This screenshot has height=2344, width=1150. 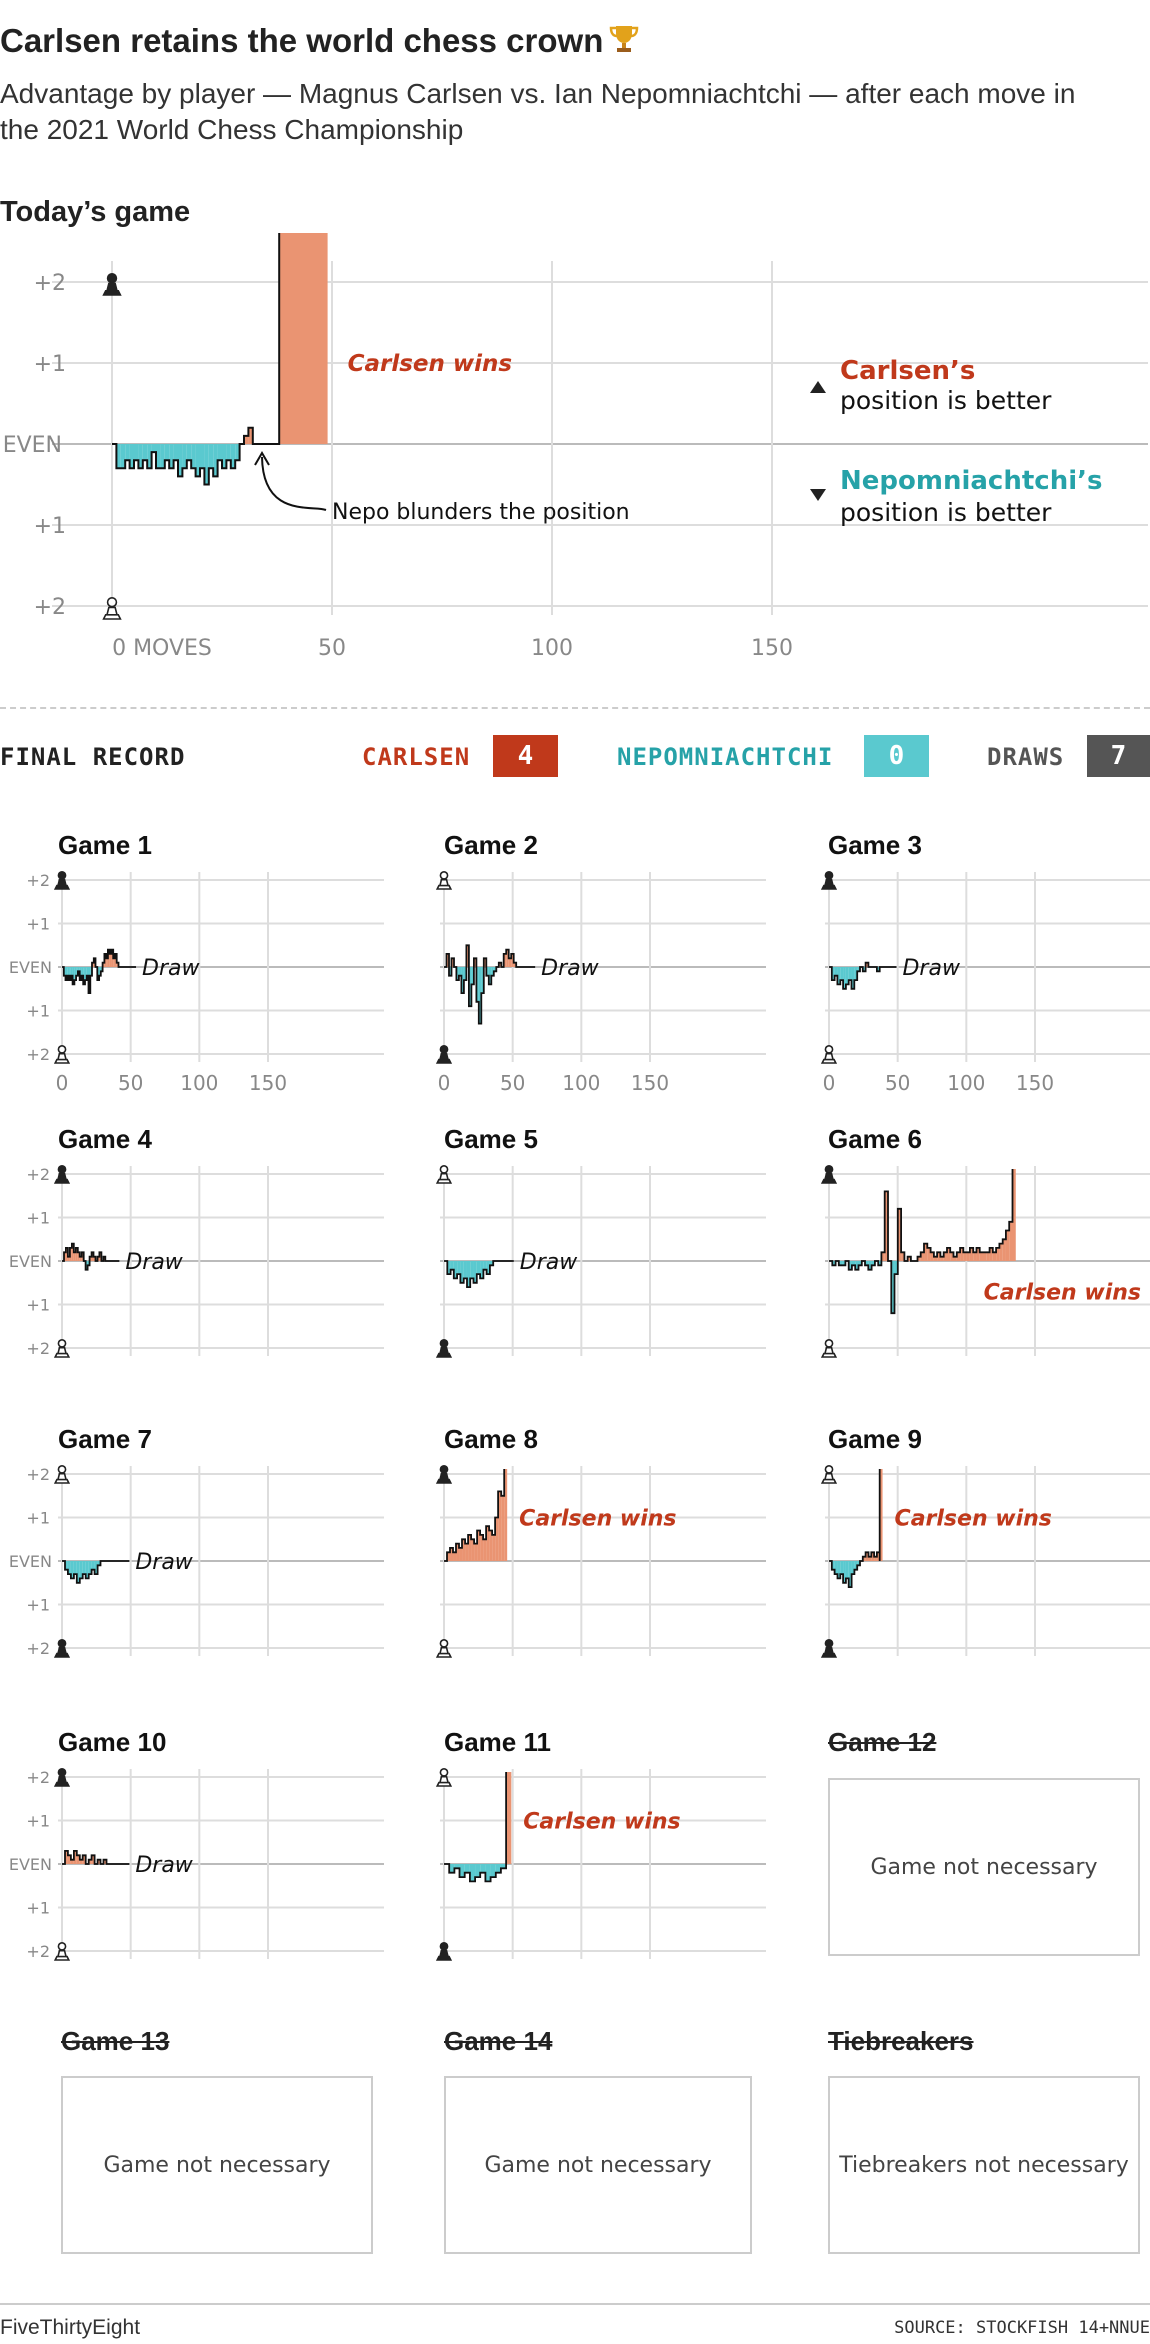 What do you see at coordinates (600, 438) in the screenshot?
I see `main-grid` at bounding box center [600, 438].